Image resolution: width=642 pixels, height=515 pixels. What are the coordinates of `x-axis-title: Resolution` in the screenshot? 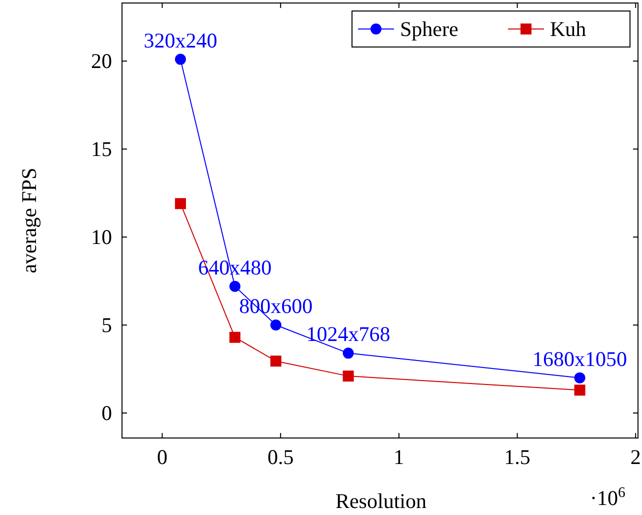 It's located at (381, 501).